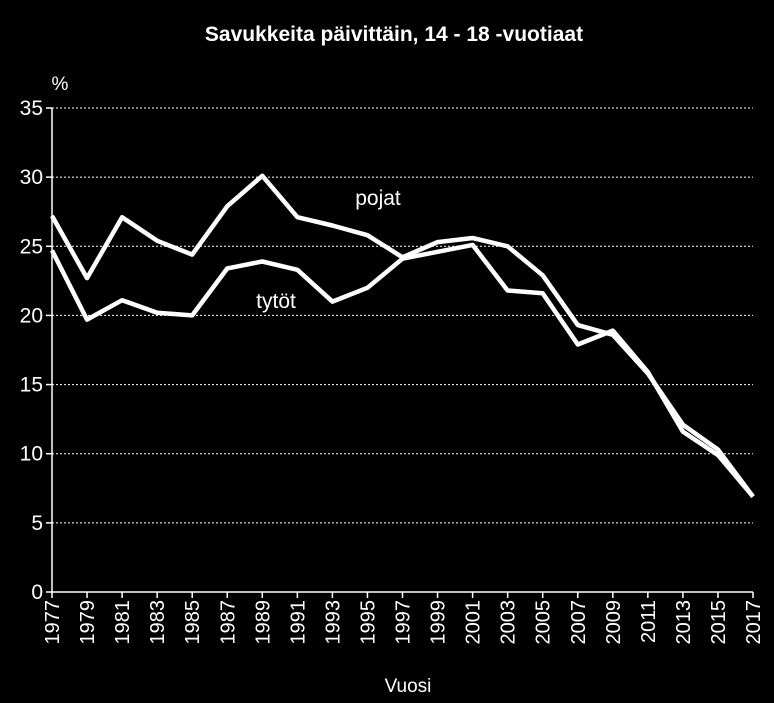  I want to click on x-tick-label: 2013, so click(684, 622).